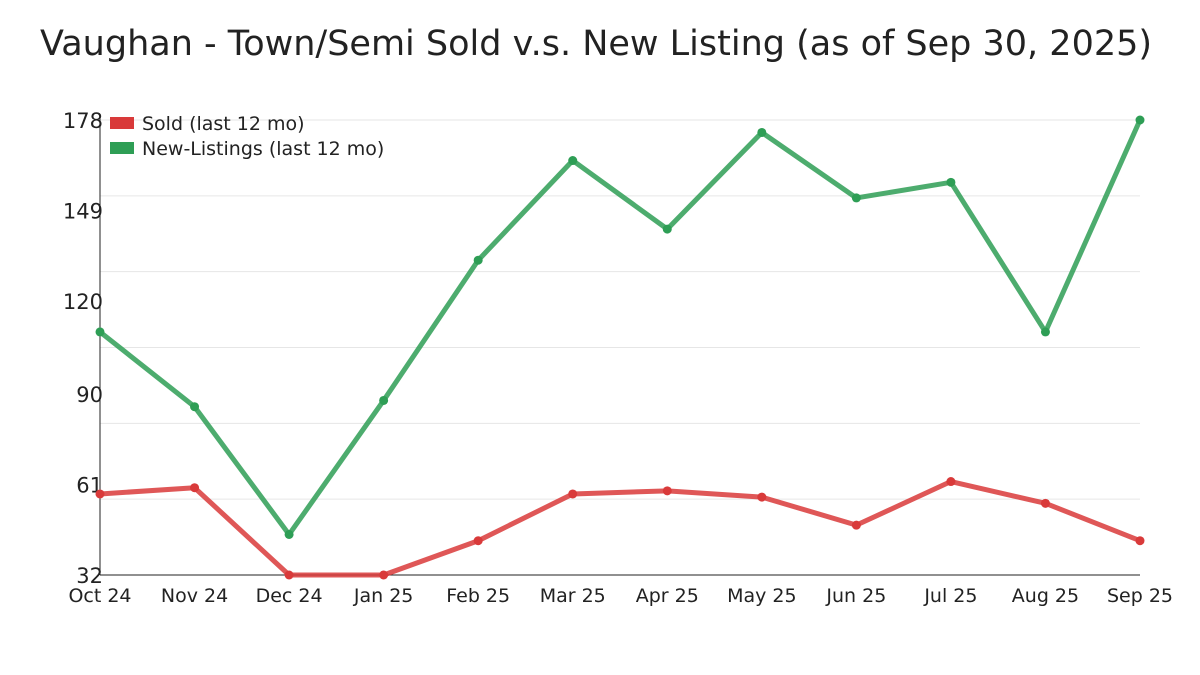 This screenshot has height=675, width=1200. Describe the element at coordinates (289, 596) in the screenshot. I see `x-tick-label: Dec 24` at that location.